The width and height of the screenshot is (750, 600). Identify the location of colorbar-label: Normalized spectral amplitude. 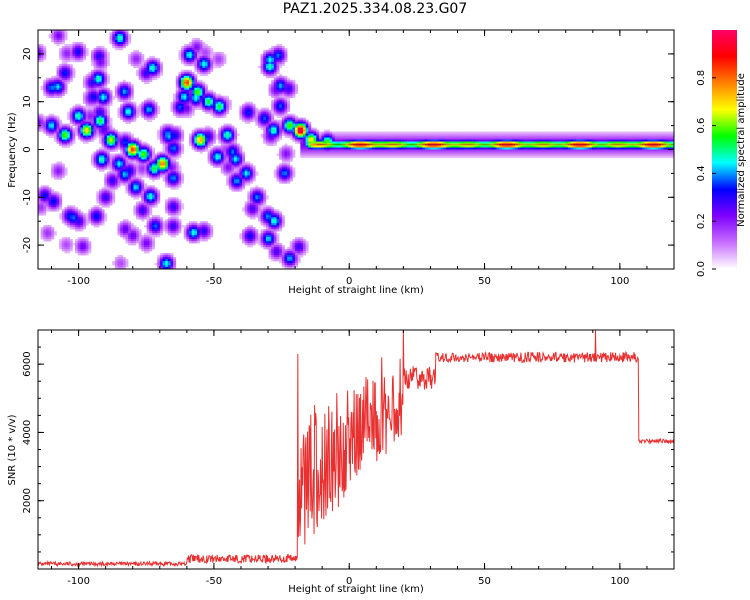
(741, 150).